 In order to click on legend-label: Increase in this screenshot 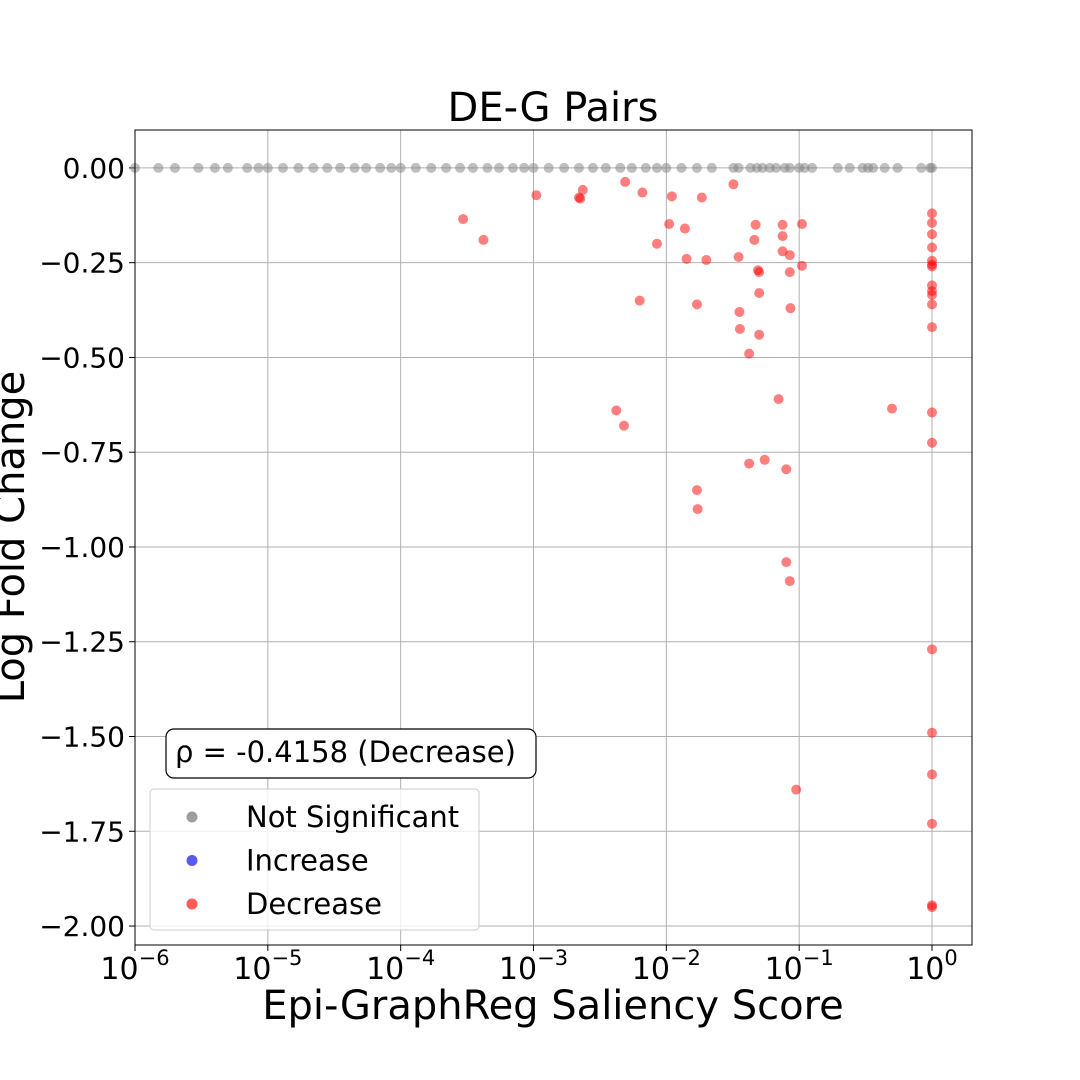, I will do `click(307, 861)`.